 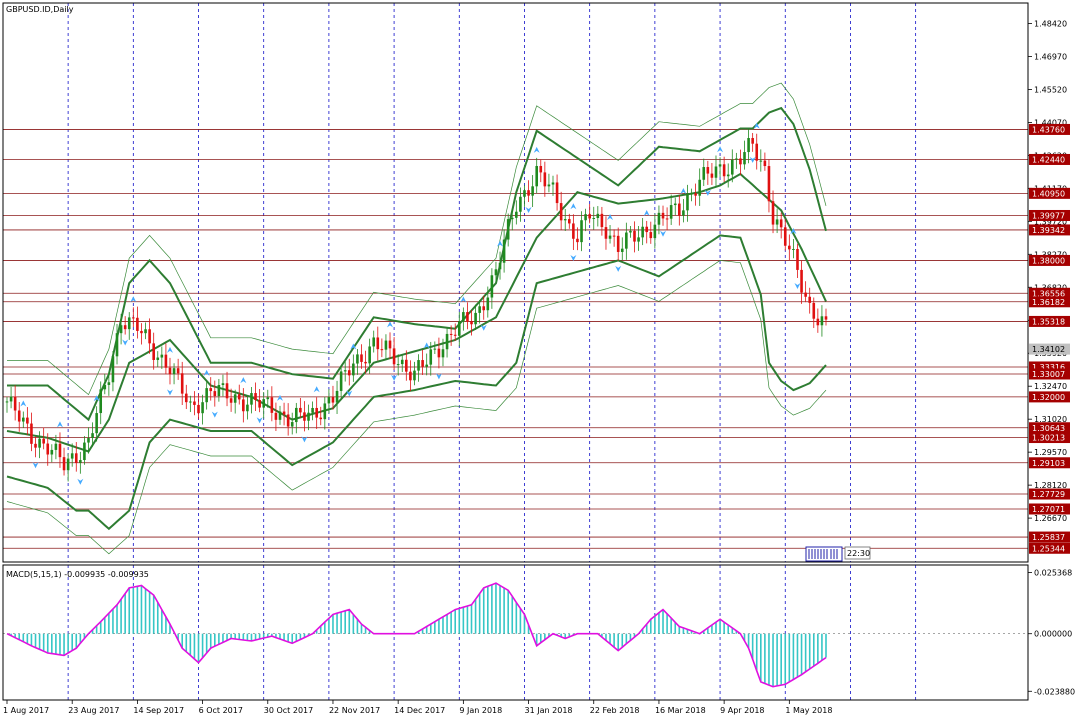 I want to click on price-tick-label: 1.31020, so click(x=1050, y=419).